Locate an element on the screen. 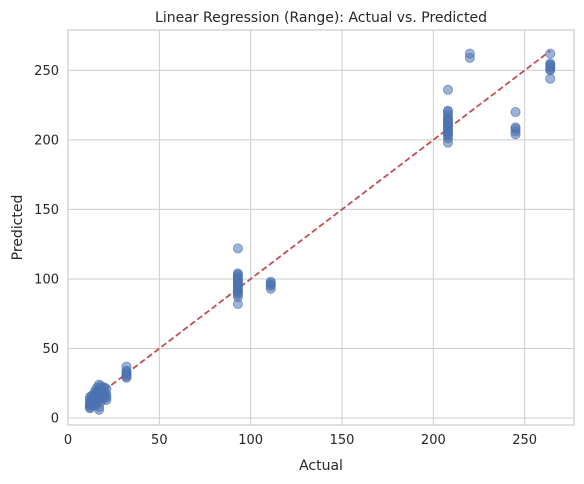  x-tick-label: 200 is located at coordinates (433, 440).